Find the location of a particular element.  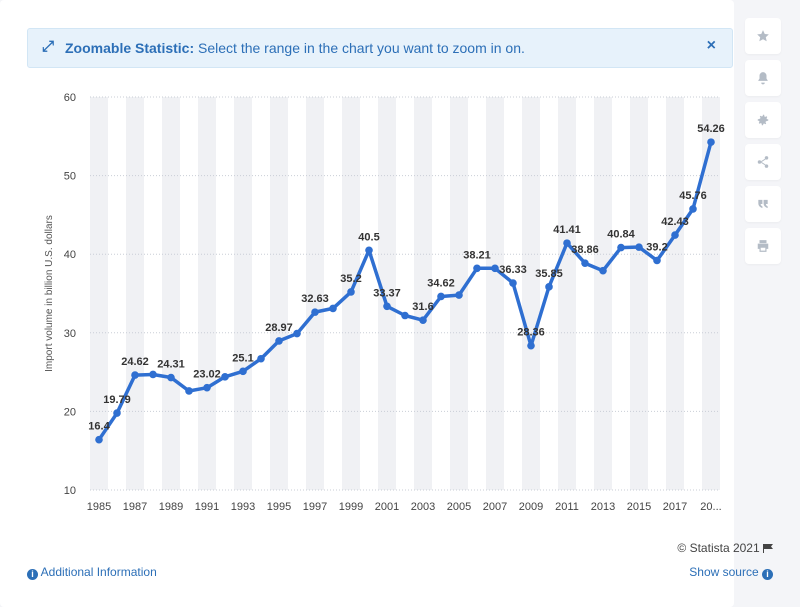

share-icon is located at coordinates (763, 162).